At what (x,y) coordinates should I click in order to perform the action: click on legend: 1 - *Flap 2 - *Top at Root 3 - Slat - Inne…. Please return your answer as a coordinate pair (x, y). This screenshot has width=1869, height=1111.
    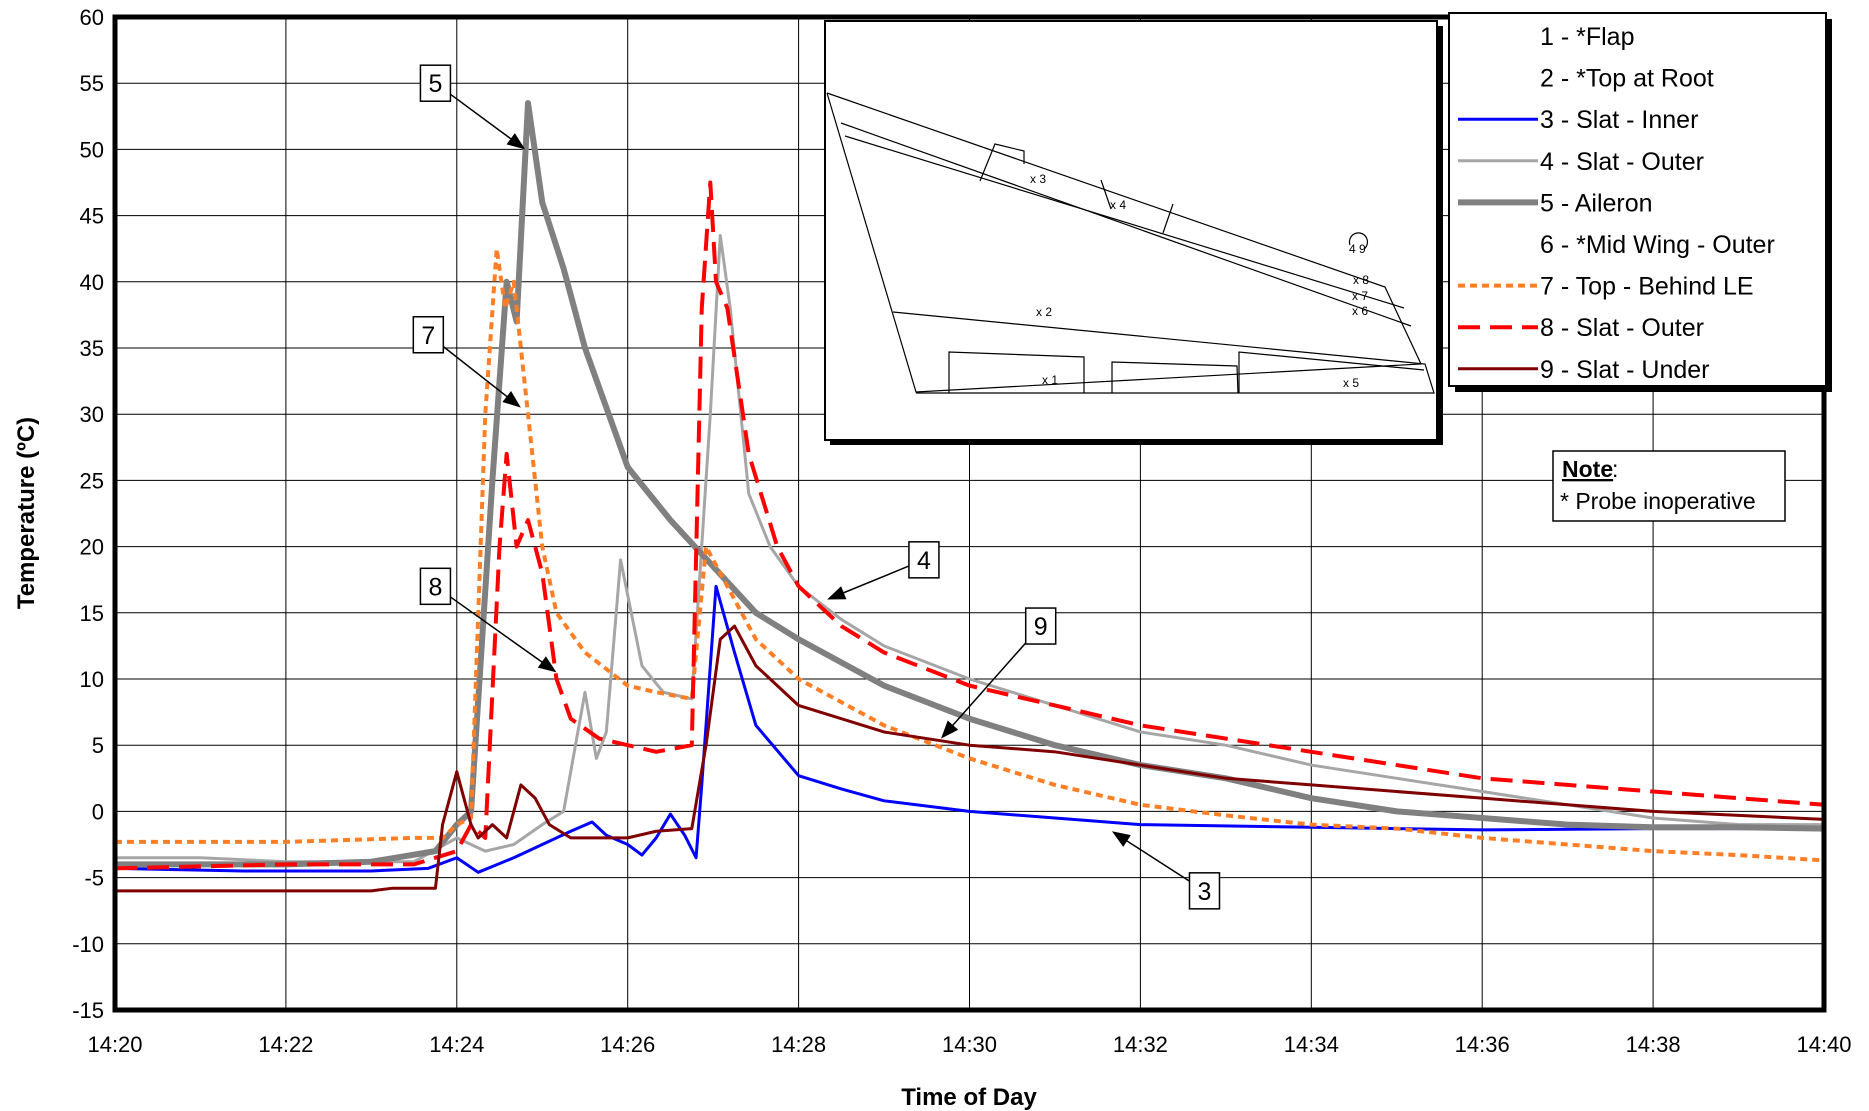
    Looking at the image, I should click on (1640, 202).